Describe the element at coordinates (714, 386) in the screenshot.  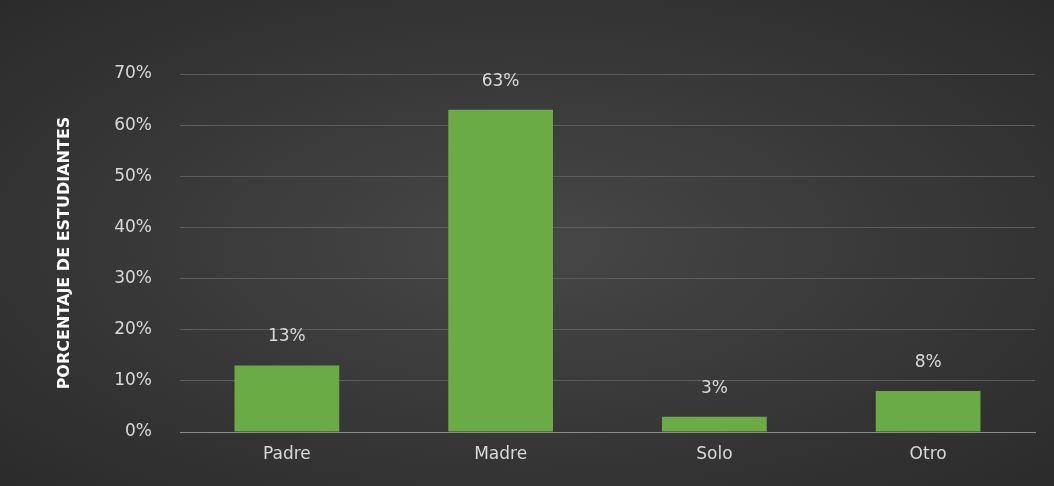
I see `data-label: 3%` at that location.